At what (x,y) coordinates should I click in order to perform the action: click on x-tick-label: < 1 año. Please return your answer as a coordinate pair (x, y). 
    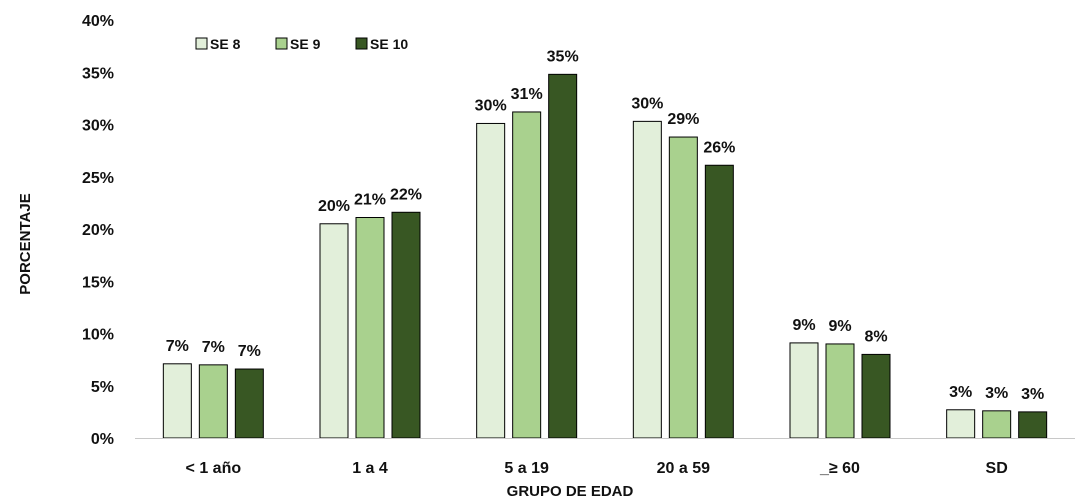
    Looking at the image, I should click on (214, 468).